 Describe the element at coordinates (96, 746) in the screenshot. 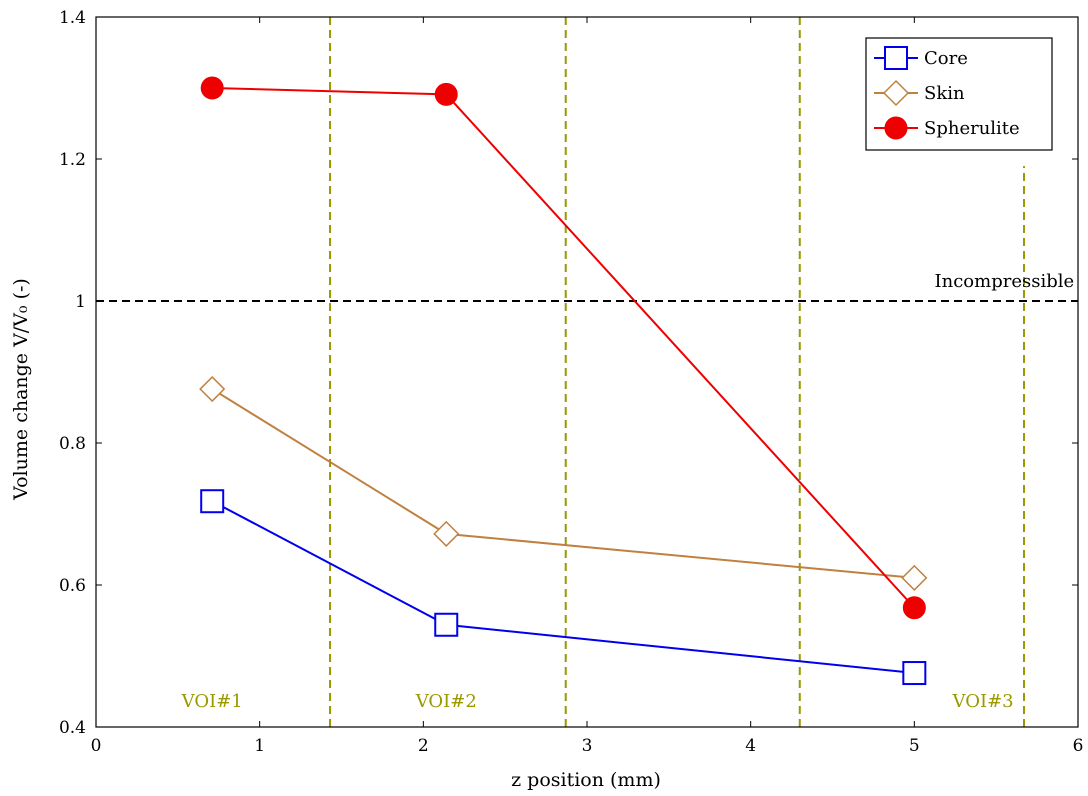

I see `x-tick-label-0: 0` at that location.